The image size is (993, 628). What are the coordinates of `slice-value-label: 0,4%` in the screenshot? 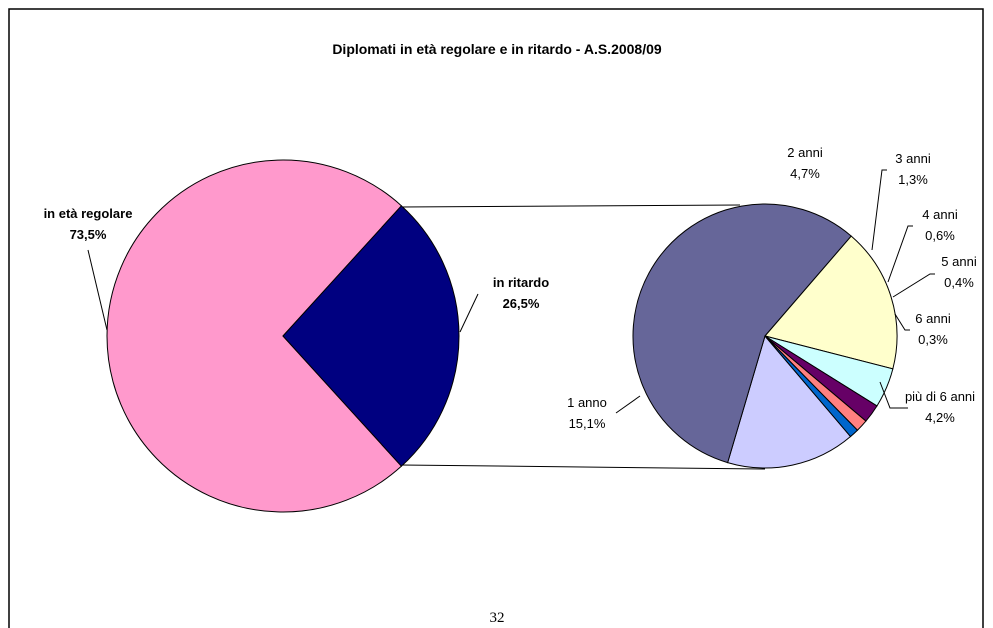 It's located at (959, 282).